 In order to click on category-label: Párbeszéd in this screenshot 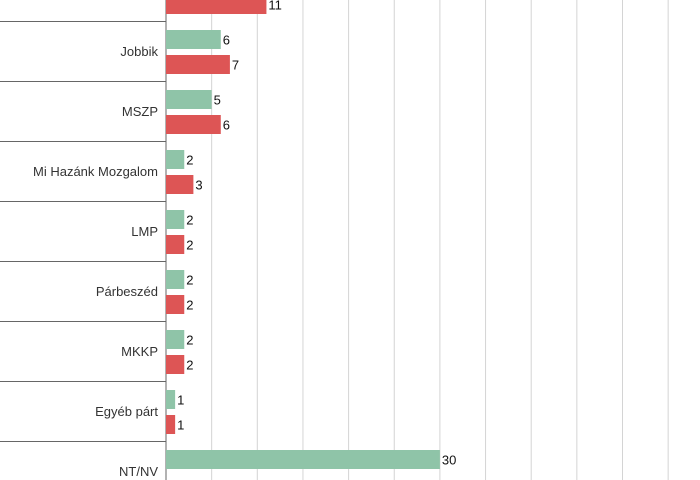, I will do `click(127, 291)`.